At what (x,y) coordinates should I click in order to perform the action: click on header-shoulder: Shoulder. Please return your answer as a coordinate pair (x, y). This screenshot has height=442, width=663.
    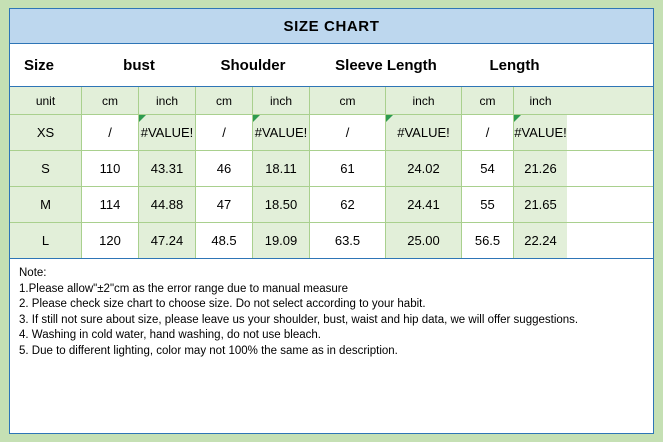
    Looking at the image, I should click on (253, 65).